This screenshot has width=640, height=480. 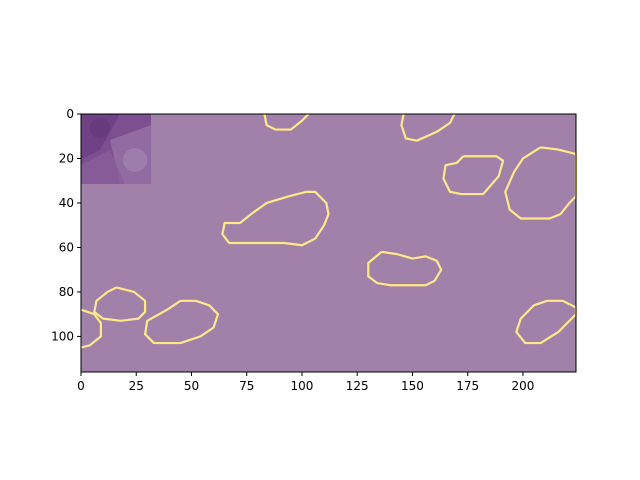 I want to click on y-tick-label: 100, so click(x=62, y=336).